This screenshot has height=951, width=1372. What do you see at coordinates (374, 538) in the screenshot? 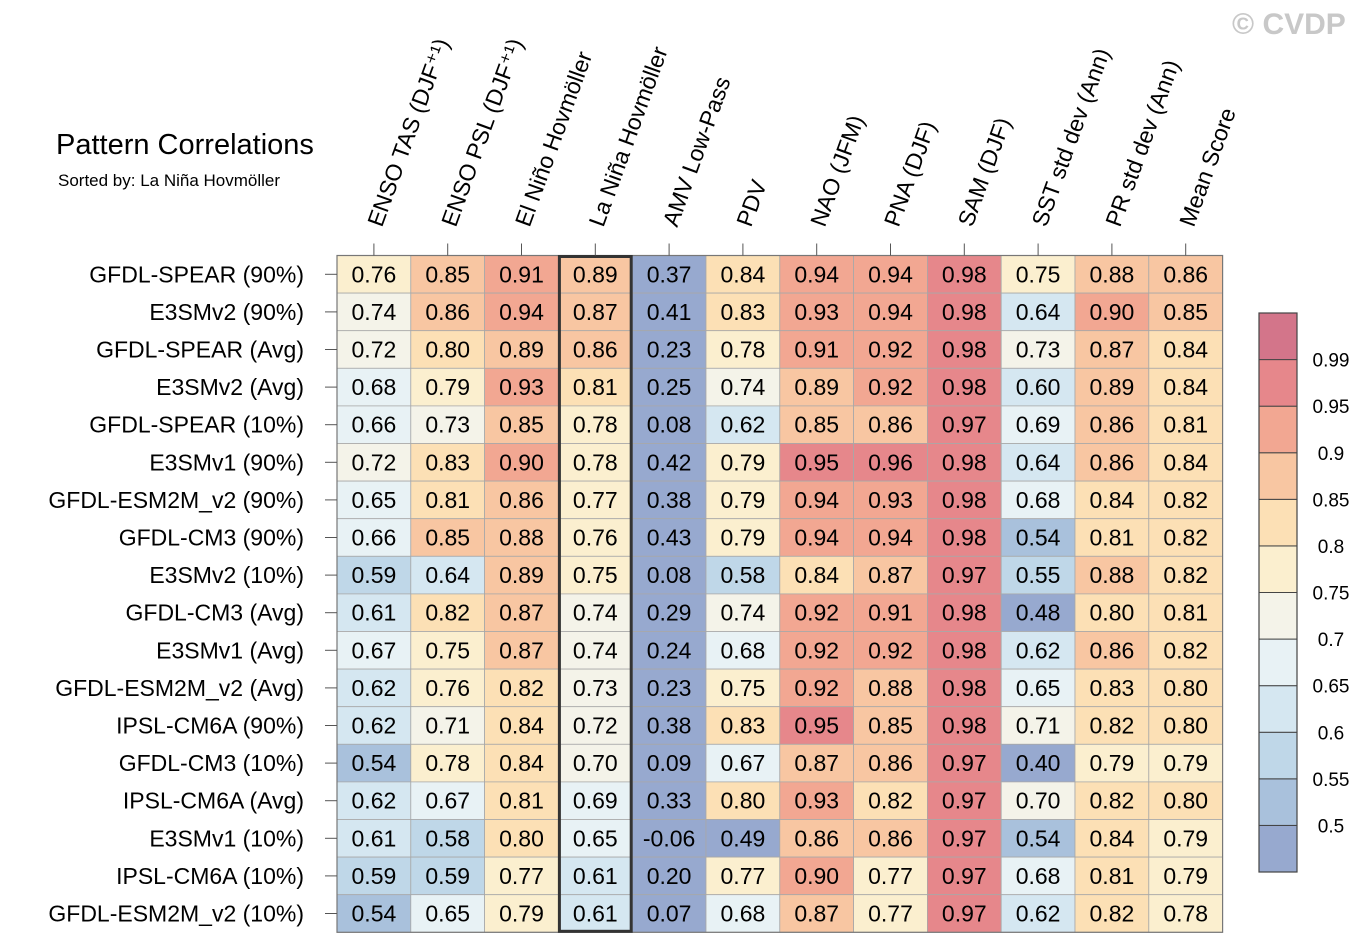
I see `cell-value-label: 0.66` at bounding box center [374, 538].